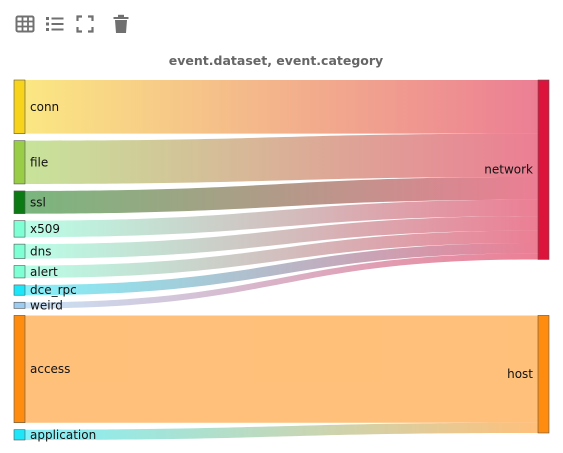 The width and height of the screenshot is (563, 453). What do you see at coordinates (19, 162) in the screenshot?
I see `node-file` at bounding box center [19, 162].